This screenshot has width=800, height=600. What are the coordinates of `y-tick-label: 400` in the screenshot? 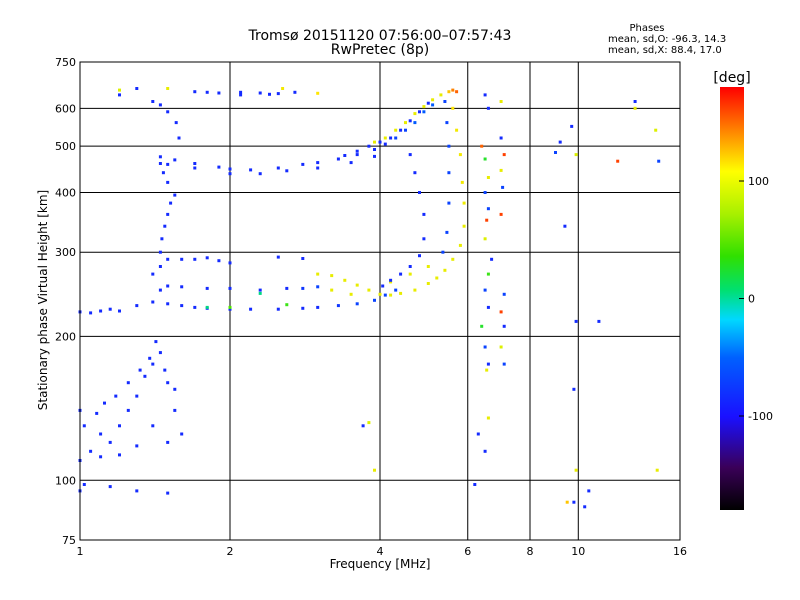 It's located at (65, 192).